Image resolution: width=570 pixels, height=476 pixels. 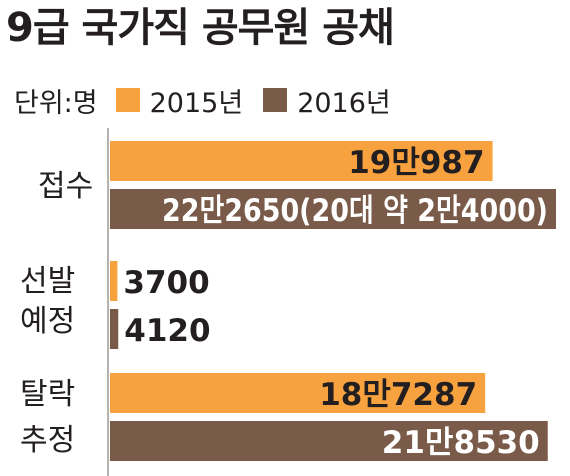 I want to click on legend: 단위:명 2015년 2016년, so click(x=212, y=101).